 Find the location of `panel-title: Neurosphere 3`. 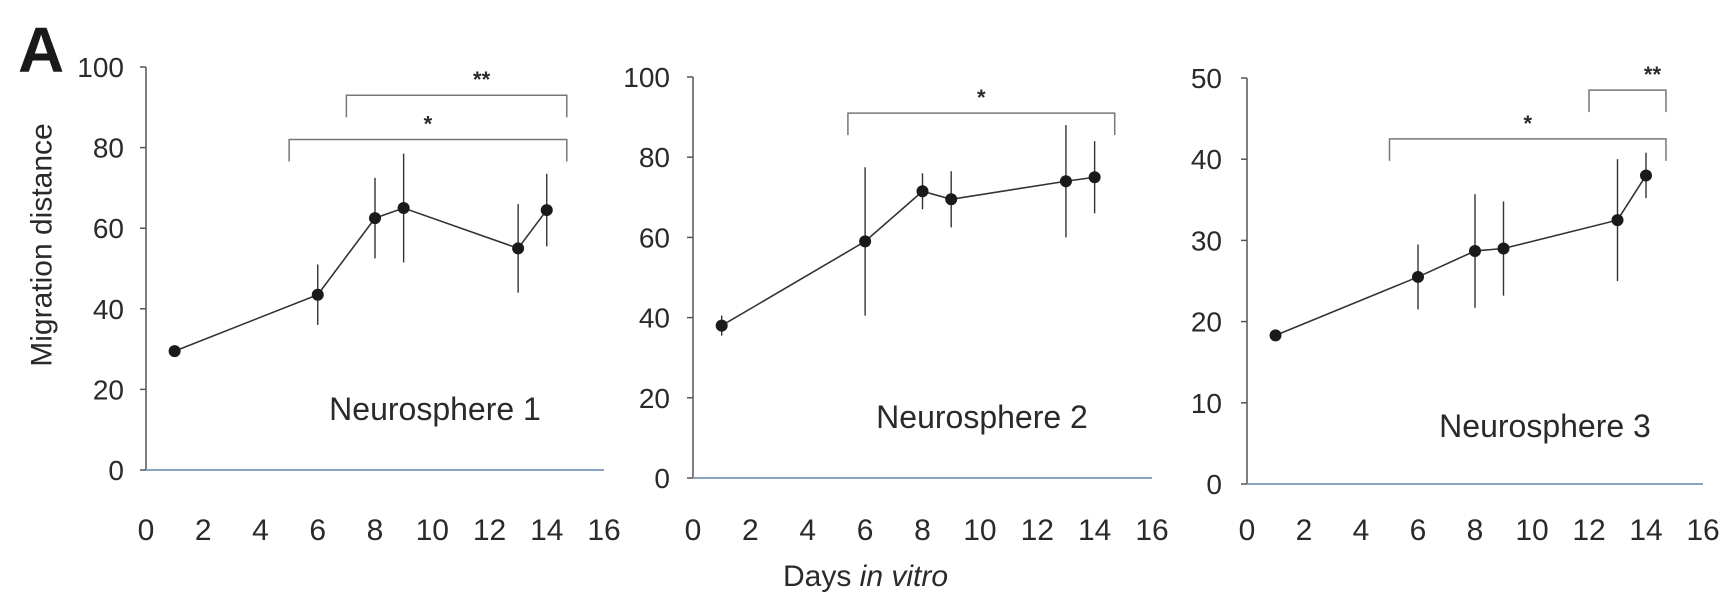

panel-title: Neurosphere 3 is located at coordinates (1545, 426).